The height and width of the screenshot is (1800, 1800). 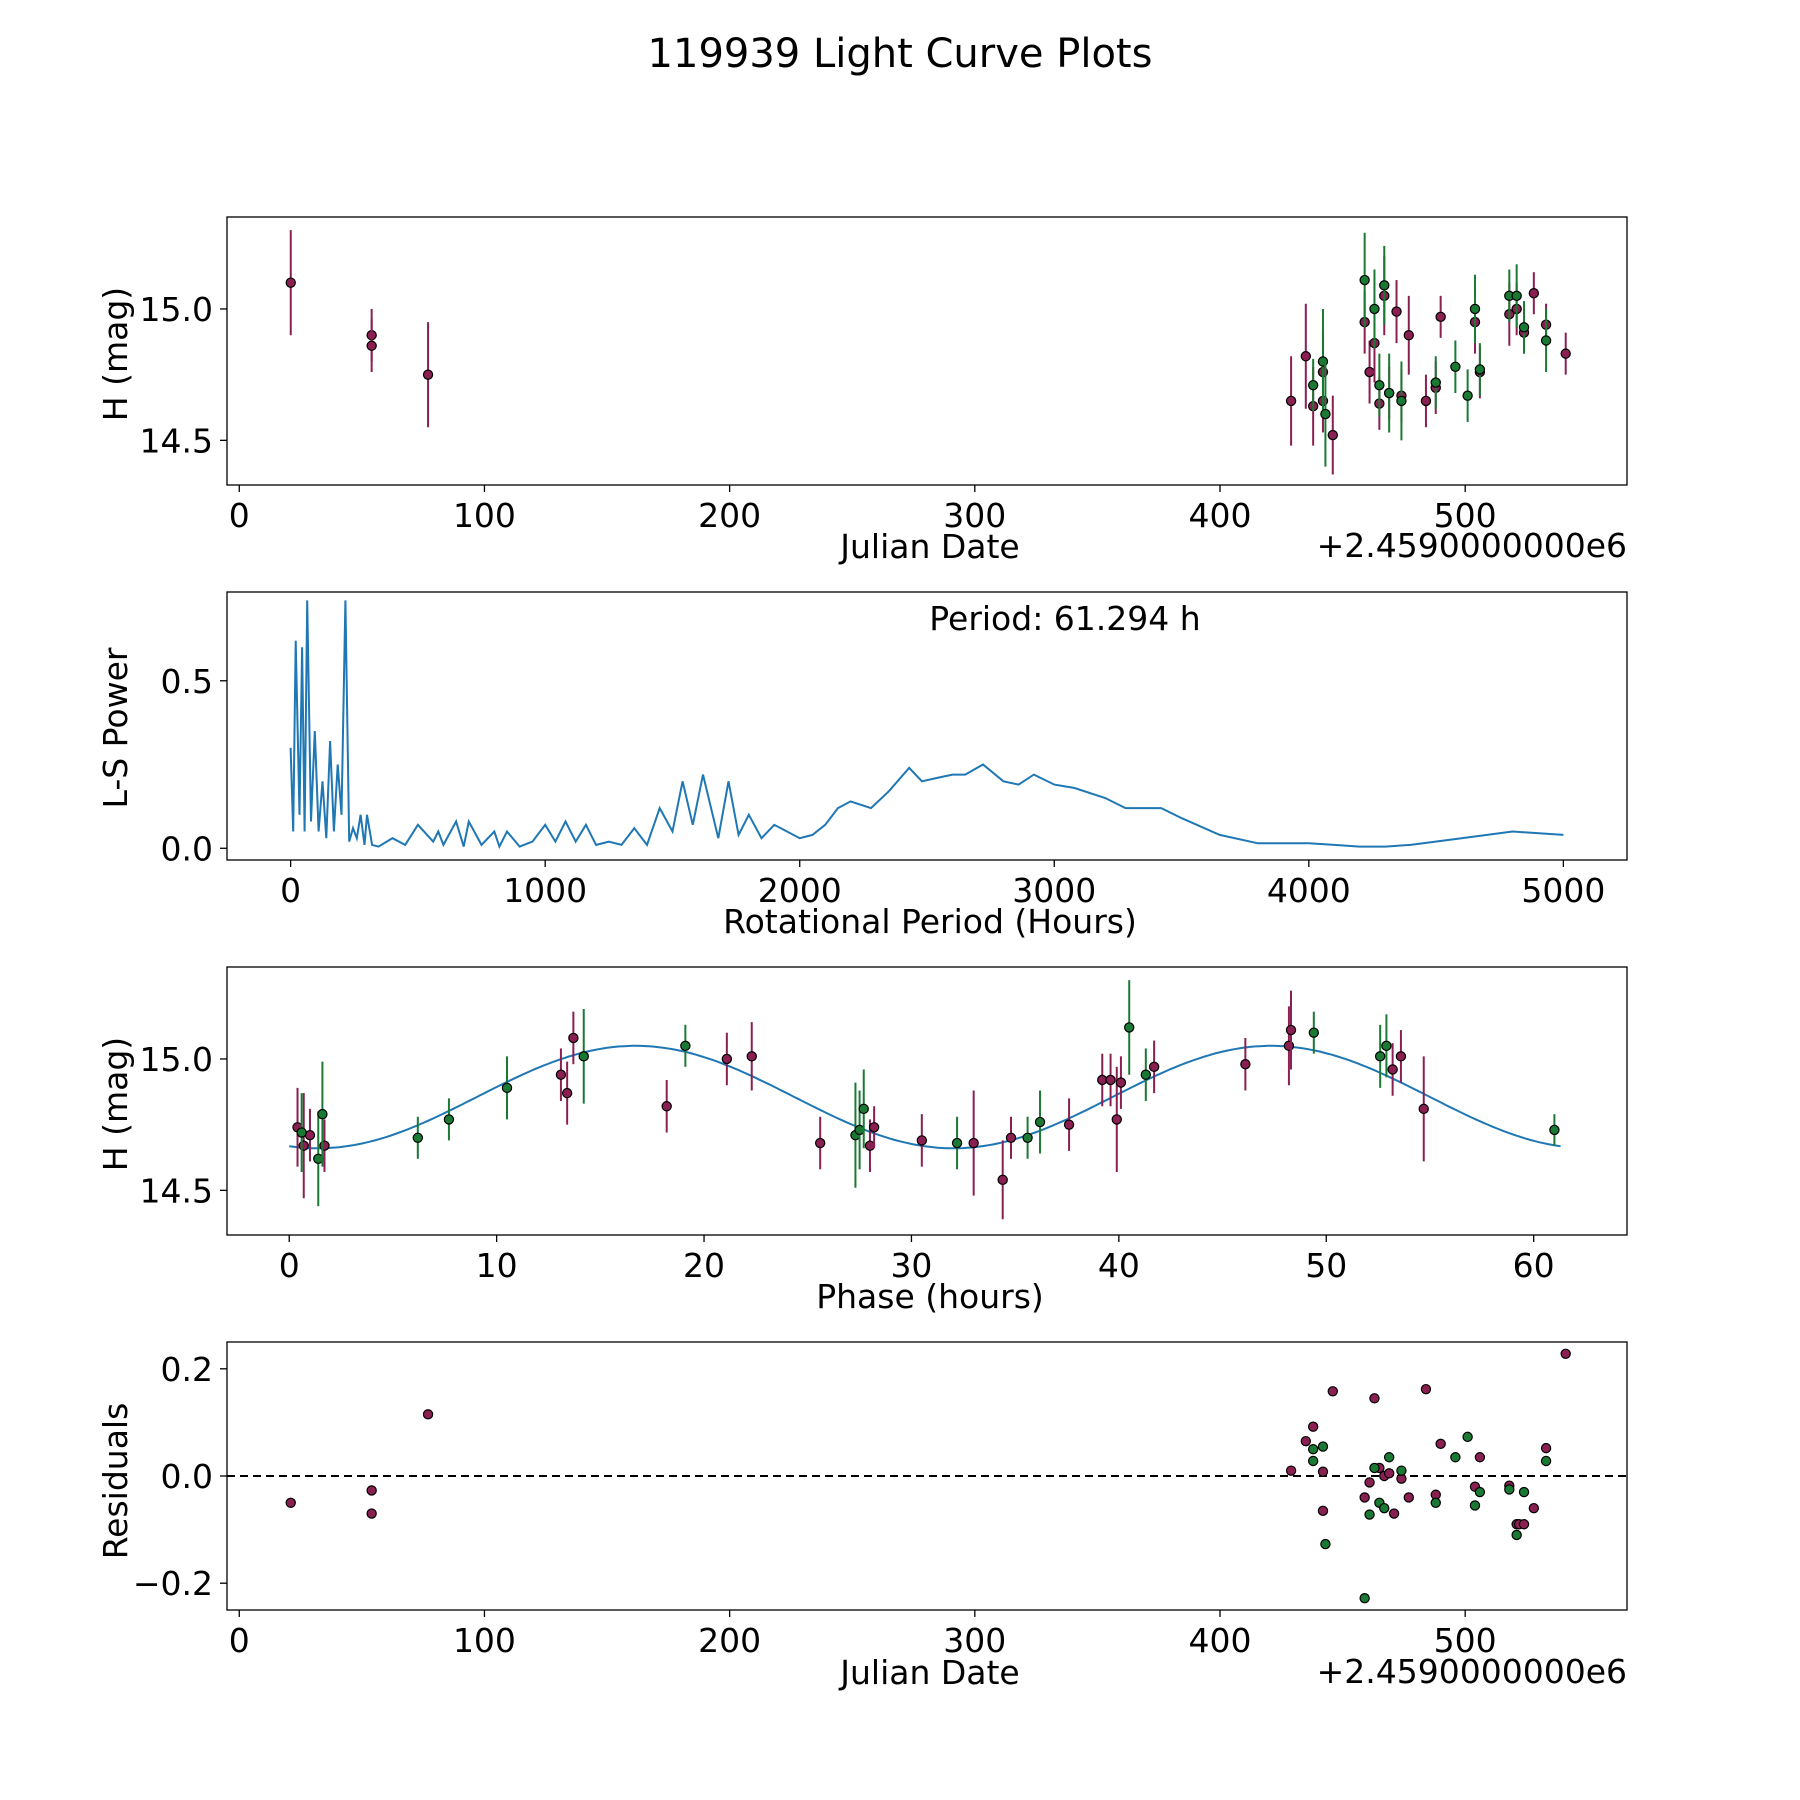 I want to click on x-tick-label: 40, so click(x=1119, y=1265).